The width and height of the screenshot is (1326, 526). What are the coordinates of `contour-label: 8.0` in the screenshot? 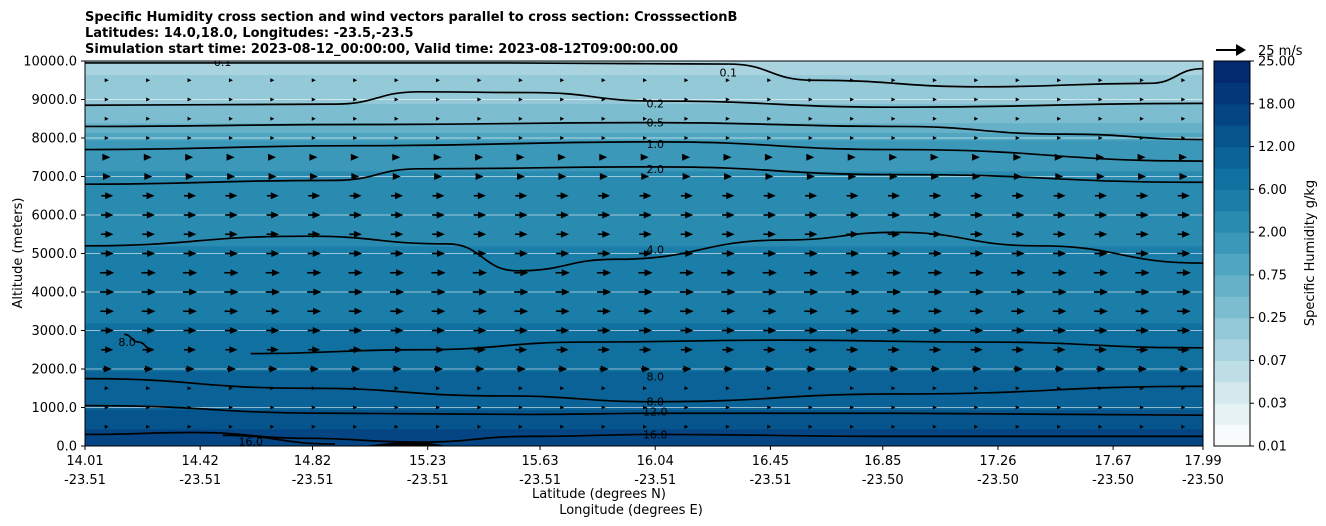 It's located at (655, 402).